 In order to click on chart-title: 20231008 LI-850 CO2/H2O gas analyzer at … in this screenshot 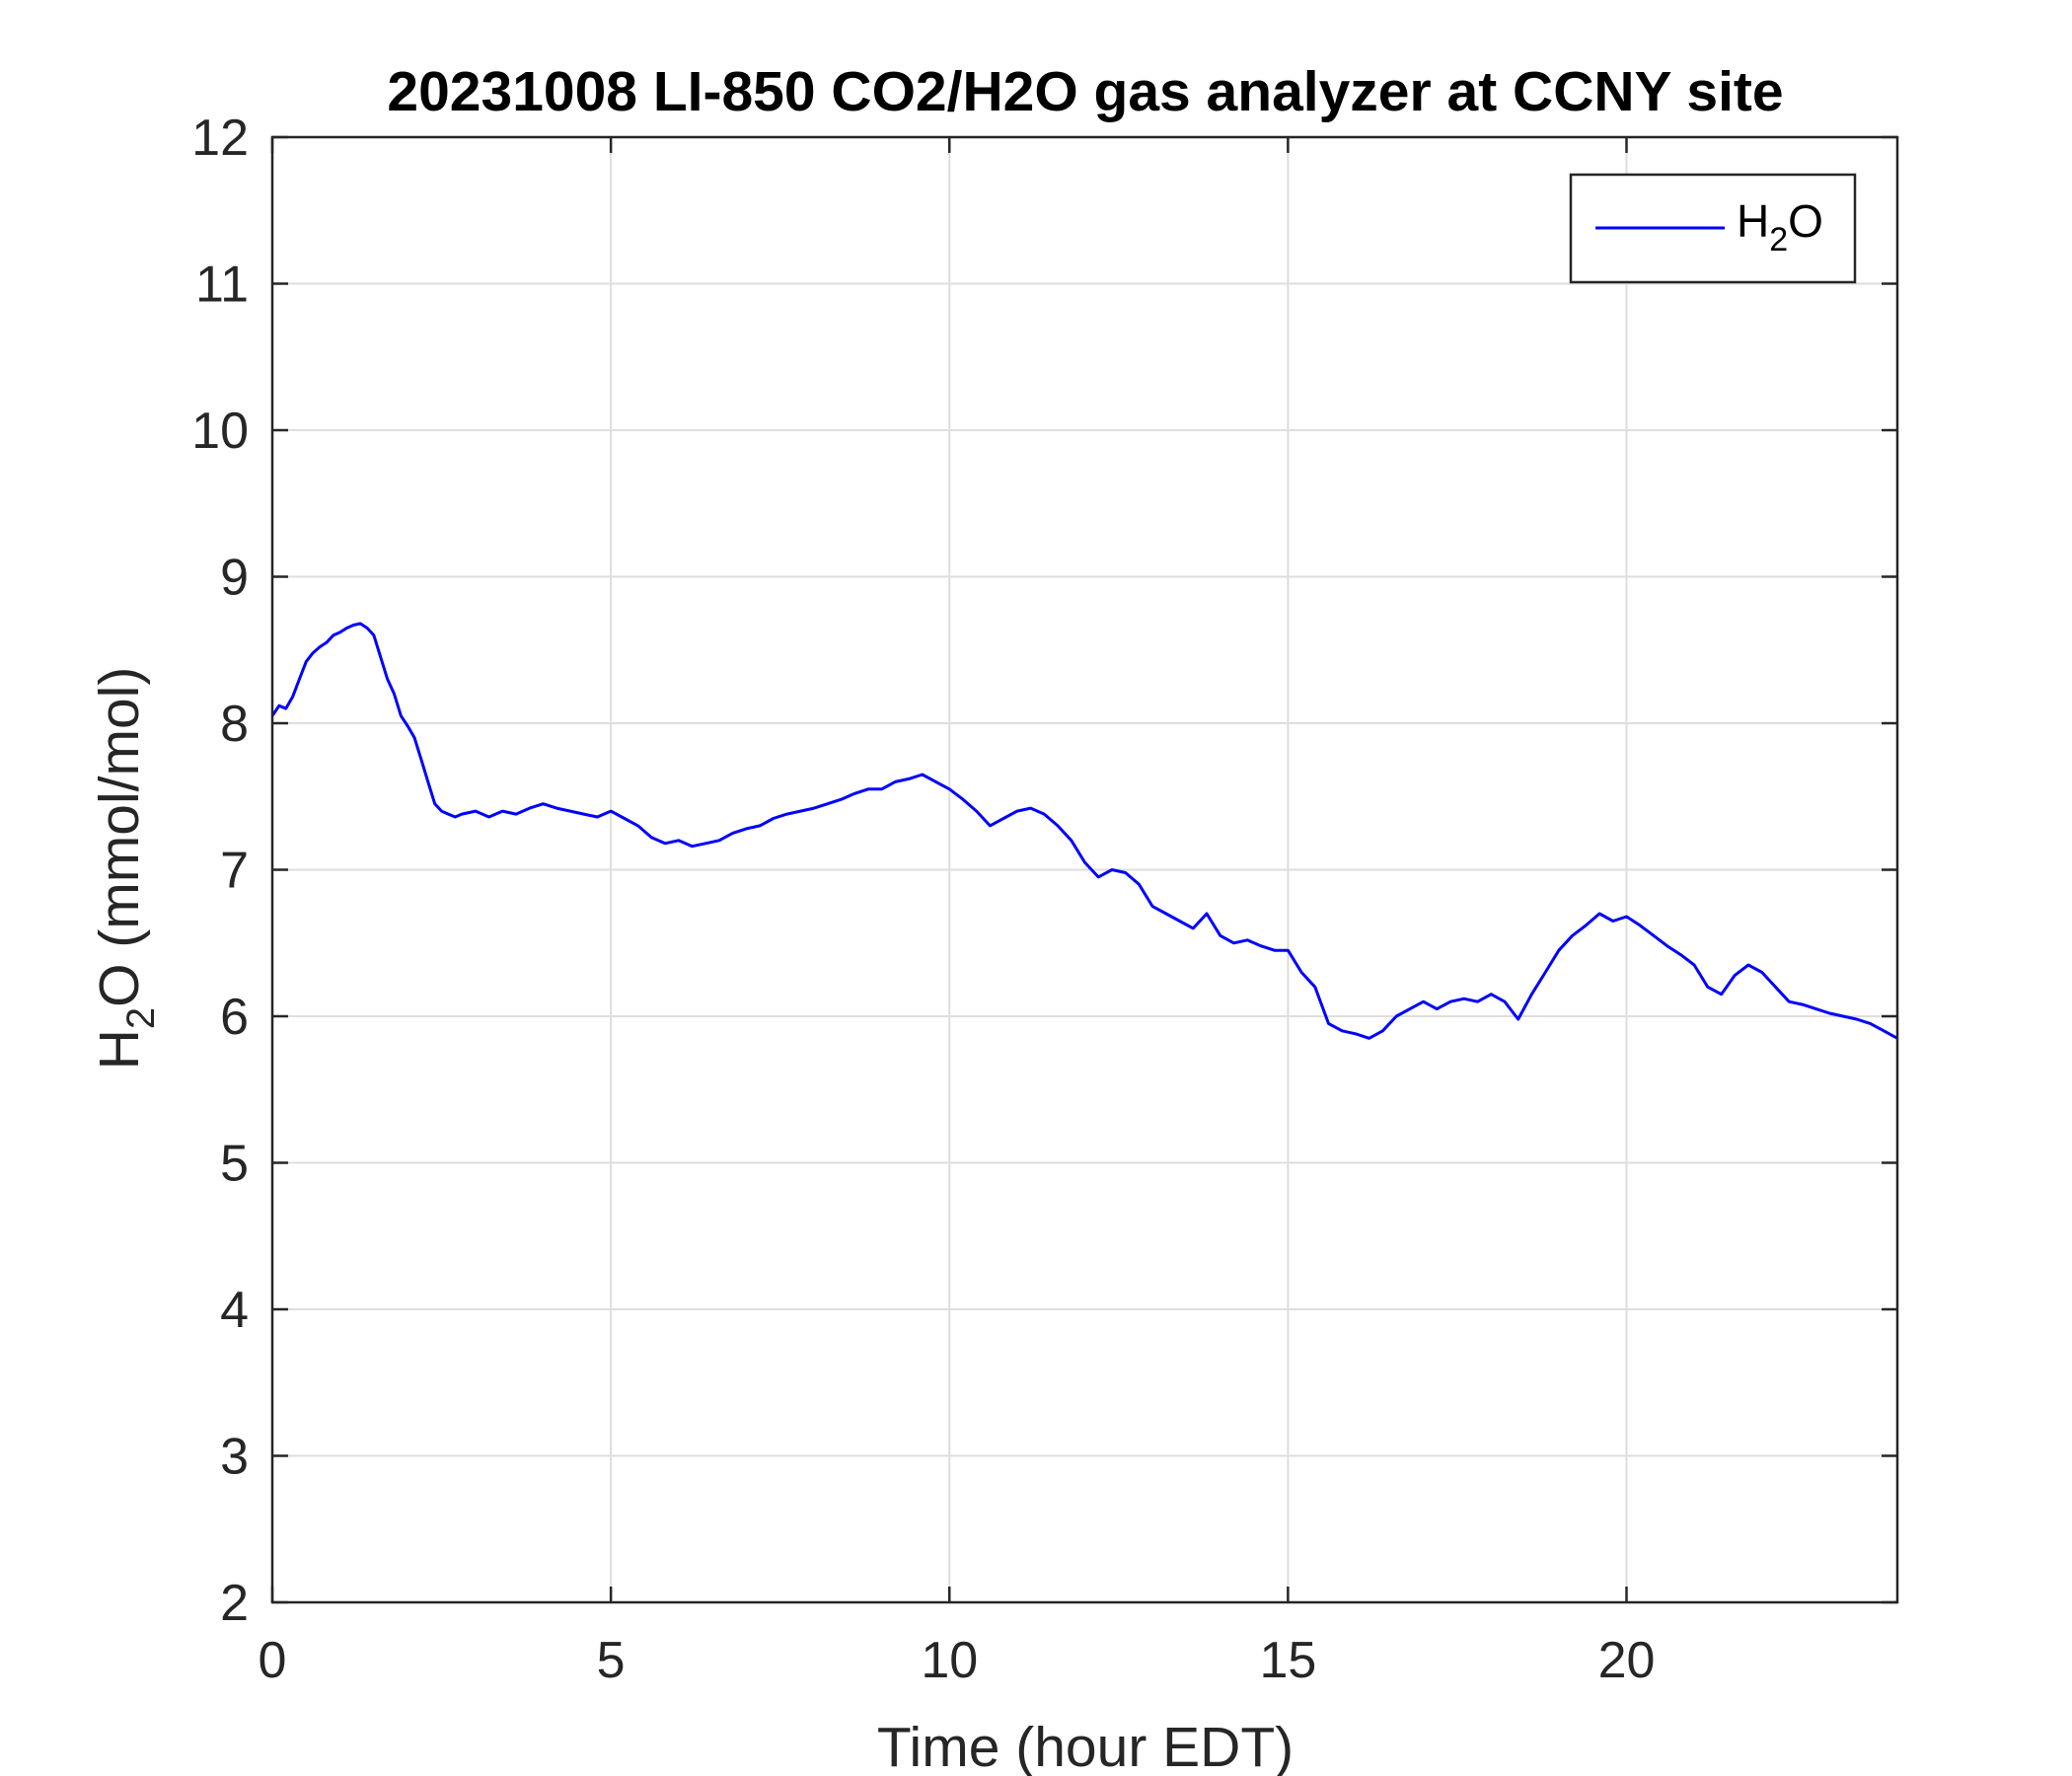, I will do `click(1085, 92)`.